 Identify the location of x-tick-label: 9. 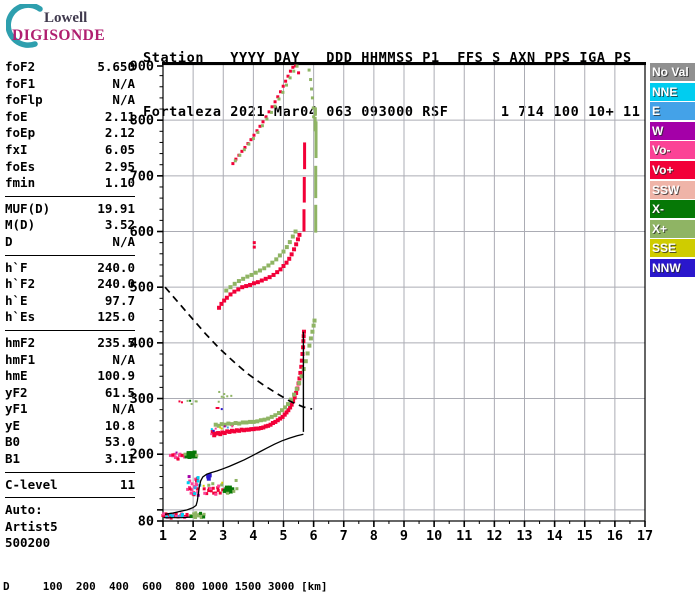
(404, 536).